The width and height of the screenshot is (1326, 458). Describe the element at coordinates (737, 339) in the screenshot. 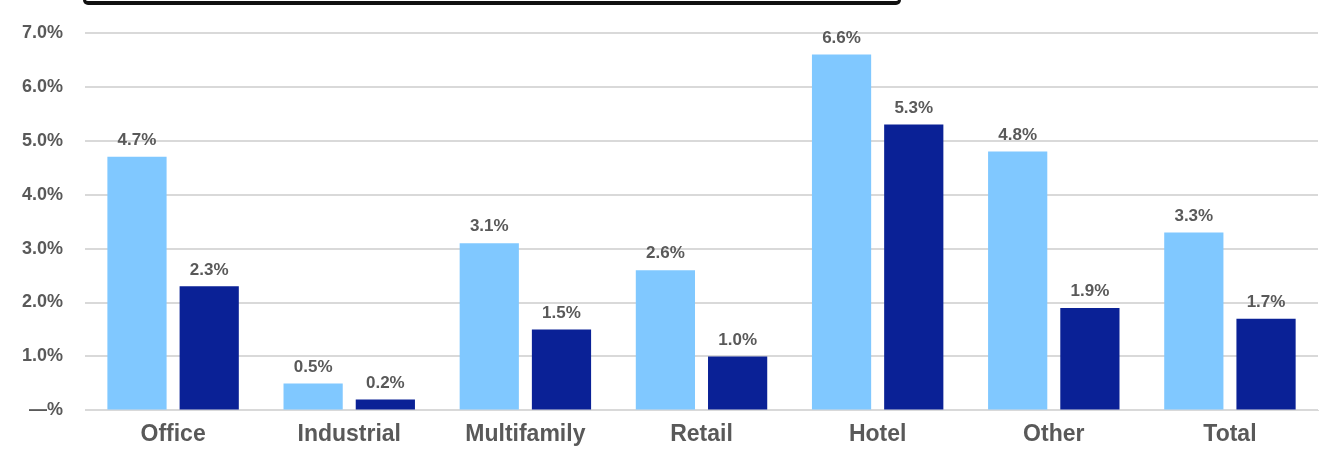

I see `data-label: 1.0%` at that location.